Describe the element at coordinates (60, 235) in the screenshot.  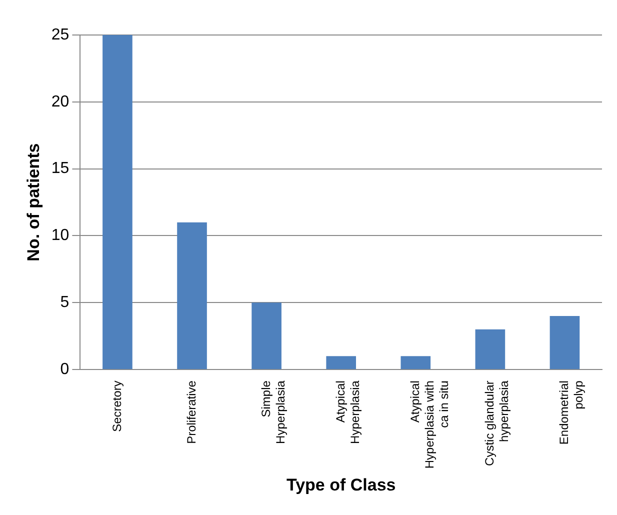
I see `y-tick-label: 10` at that location.